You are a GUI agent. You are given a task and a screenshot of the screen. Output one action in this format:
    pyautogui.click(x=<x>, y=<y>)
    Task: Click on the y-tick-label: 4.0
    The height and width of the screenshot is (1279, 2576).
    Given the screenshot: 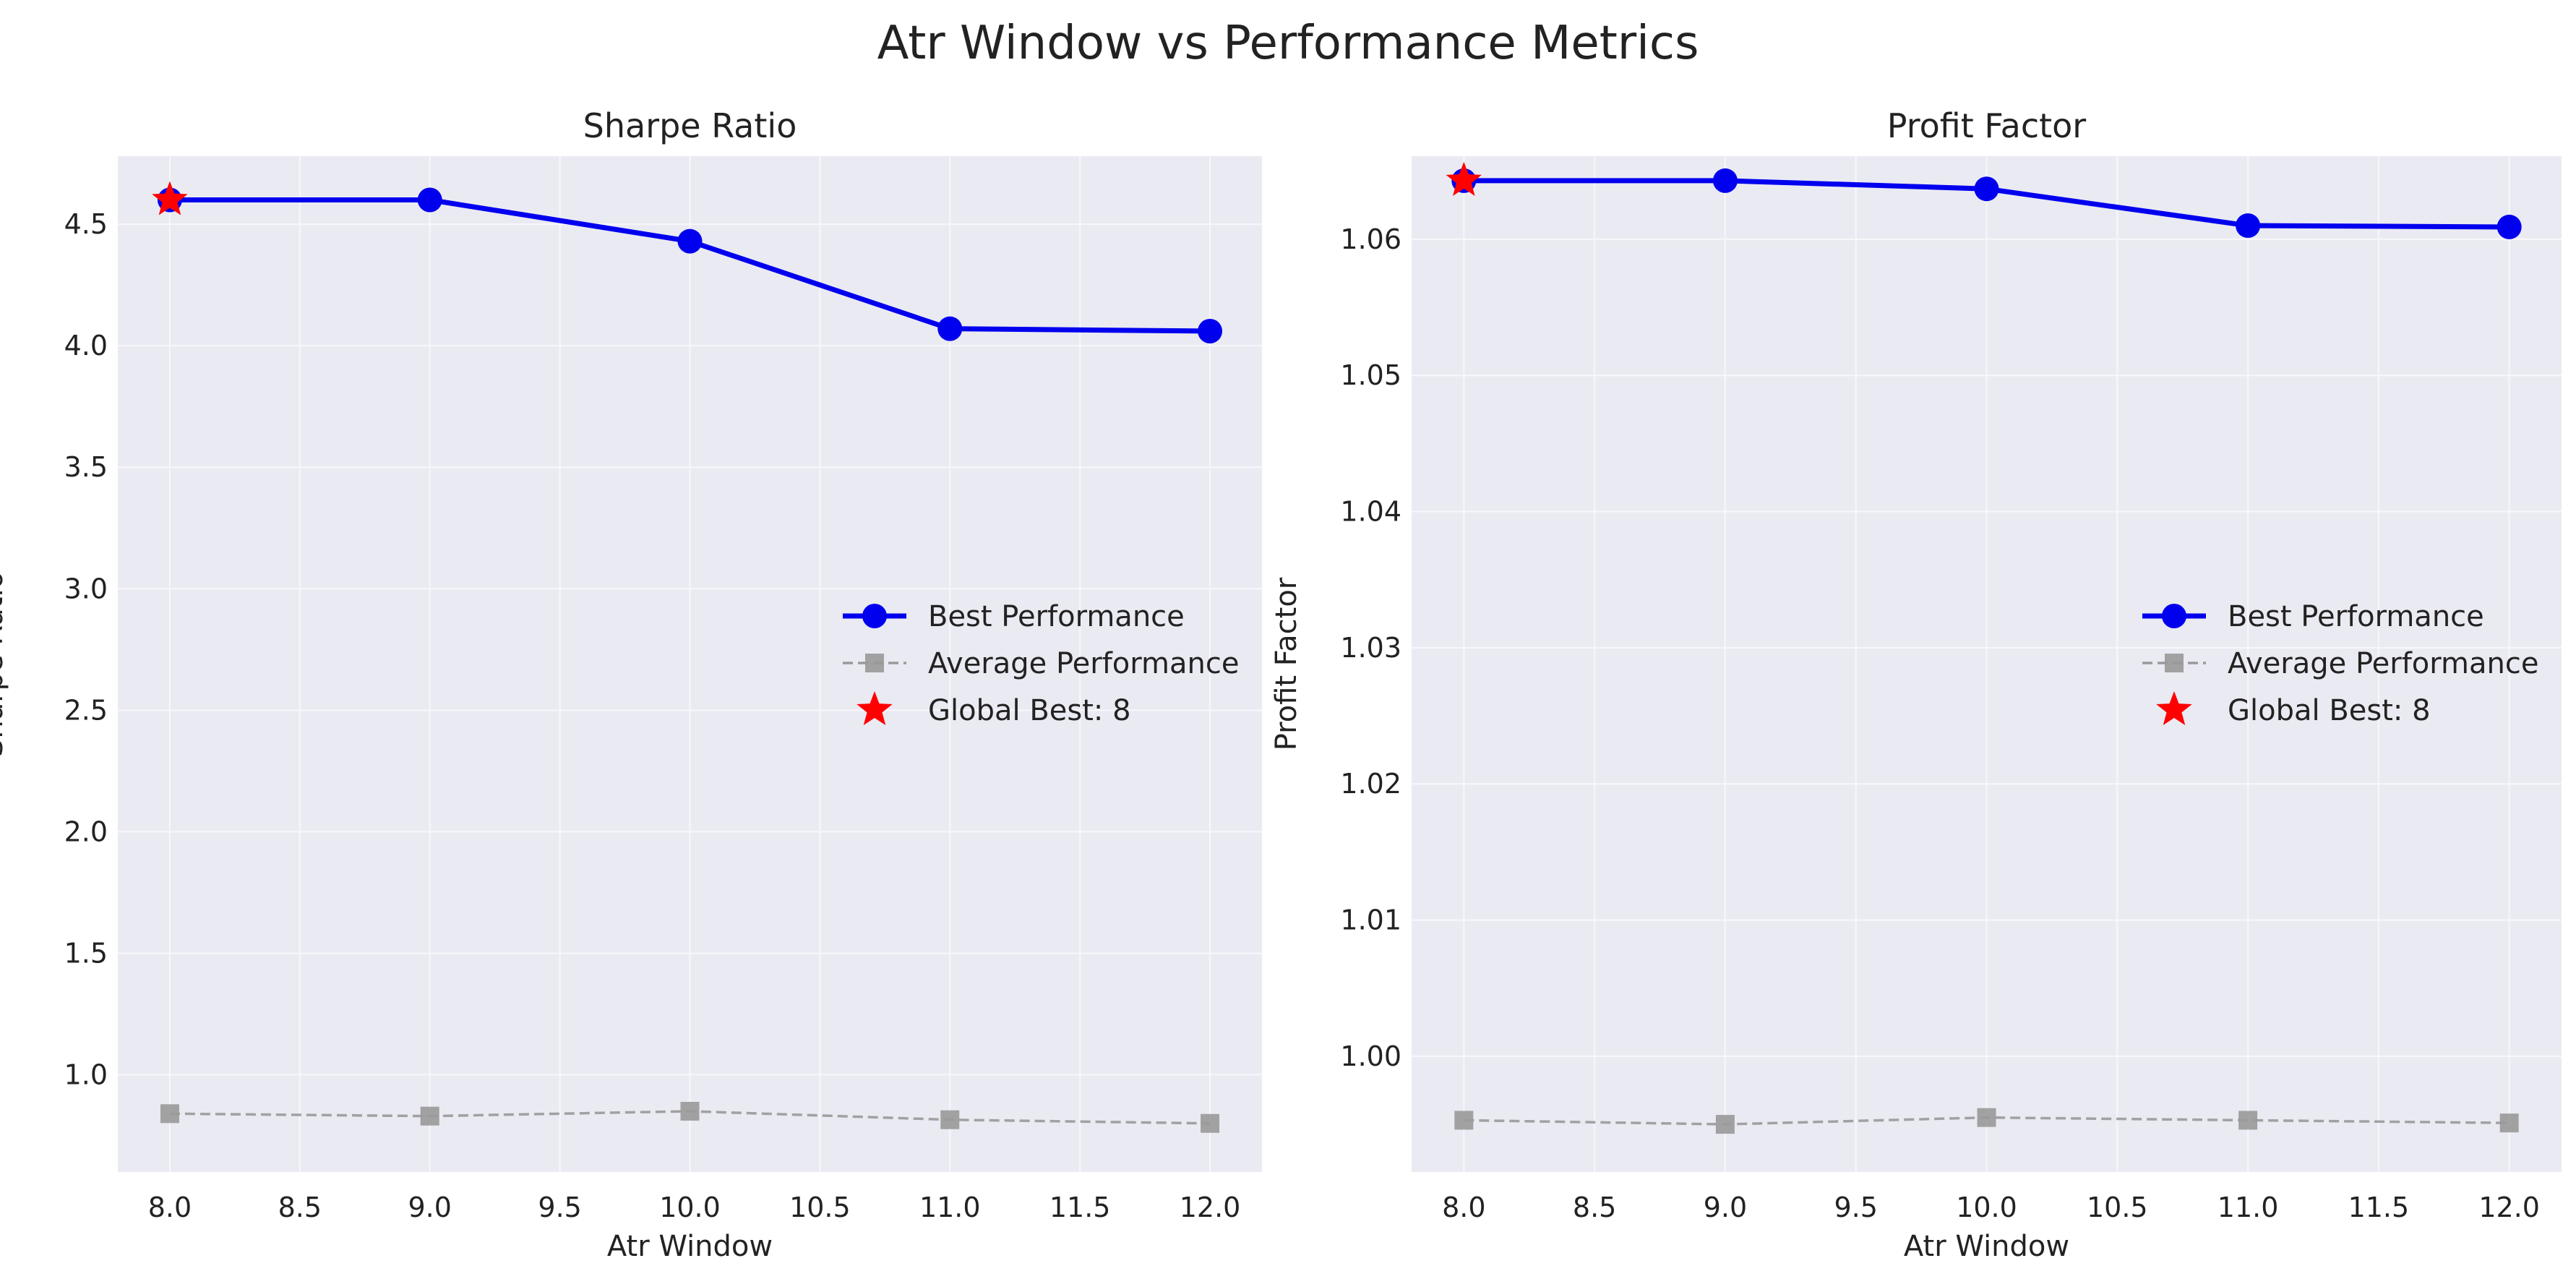 What is the action you would take?
    pyautogui.click(x=86, y=346)
    